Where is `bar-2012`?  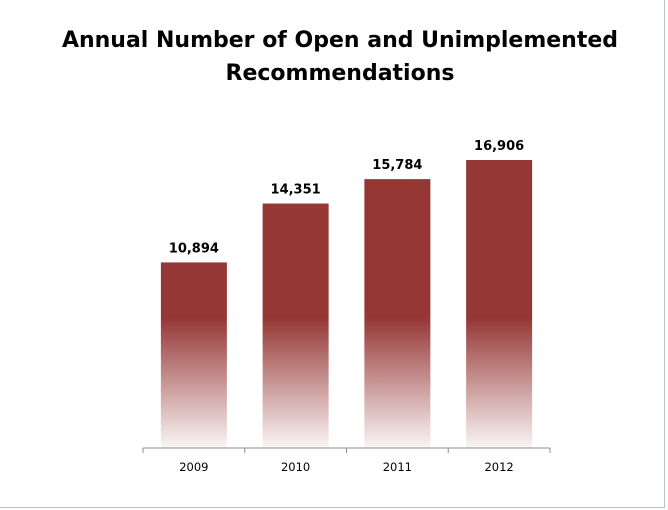 bar-2012 is located at coordinates (499, 304).